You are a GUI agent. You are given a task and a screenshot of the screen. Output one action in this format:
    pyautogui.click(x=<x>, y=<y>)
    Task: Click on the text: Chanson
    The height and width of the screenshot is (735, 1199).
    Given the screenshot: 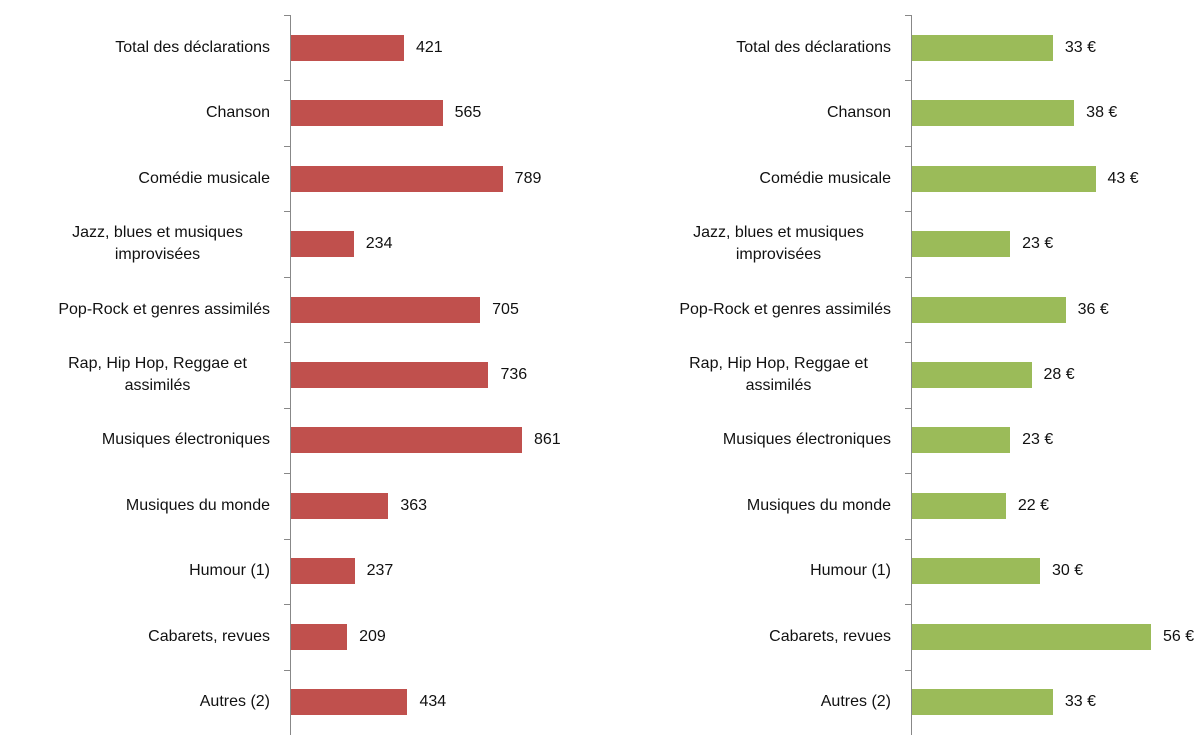 What is the action you would take?
    pyautogui.click(x=237, y=113)
    